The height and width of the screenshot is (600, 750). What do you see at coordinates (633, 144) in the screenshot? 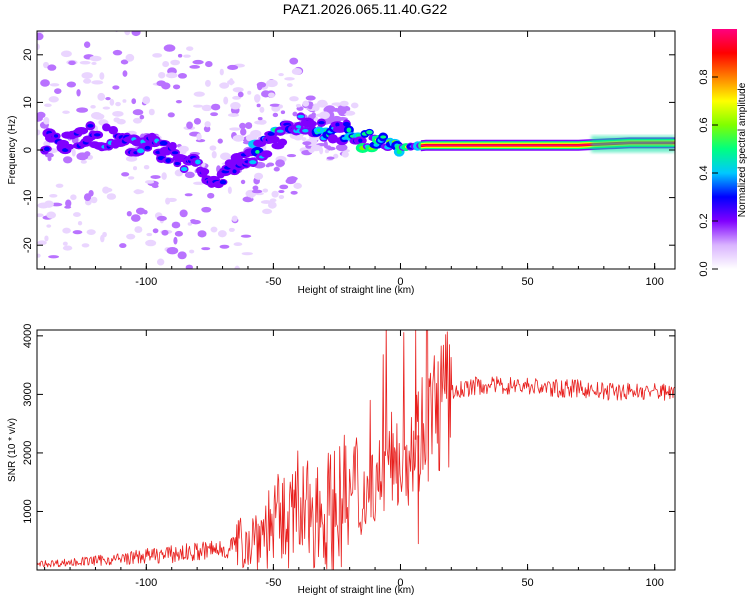
I see `spectrogram-ridge-end` at bounding box center [633, 144].